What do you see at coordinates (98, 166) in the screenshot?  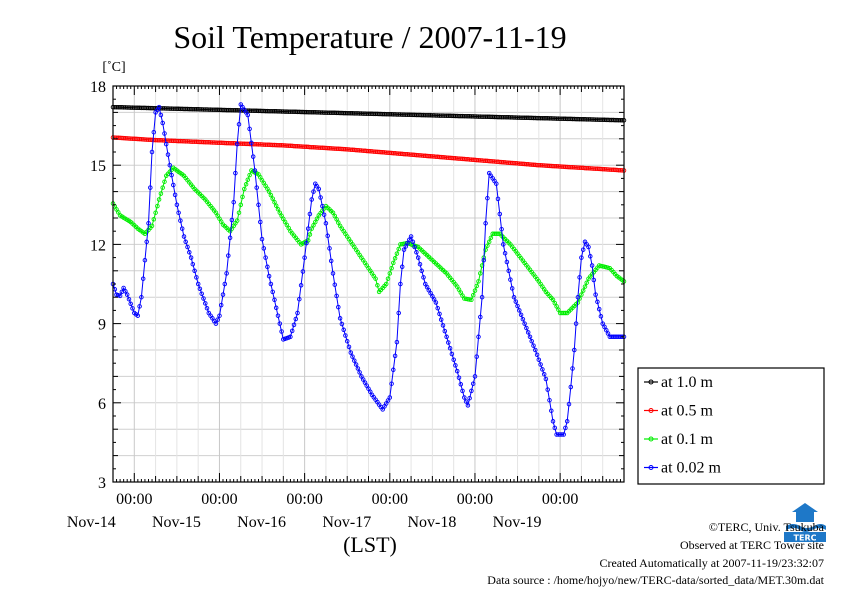 I see `y-tick-label: 15` at bounding box center [98, 166].